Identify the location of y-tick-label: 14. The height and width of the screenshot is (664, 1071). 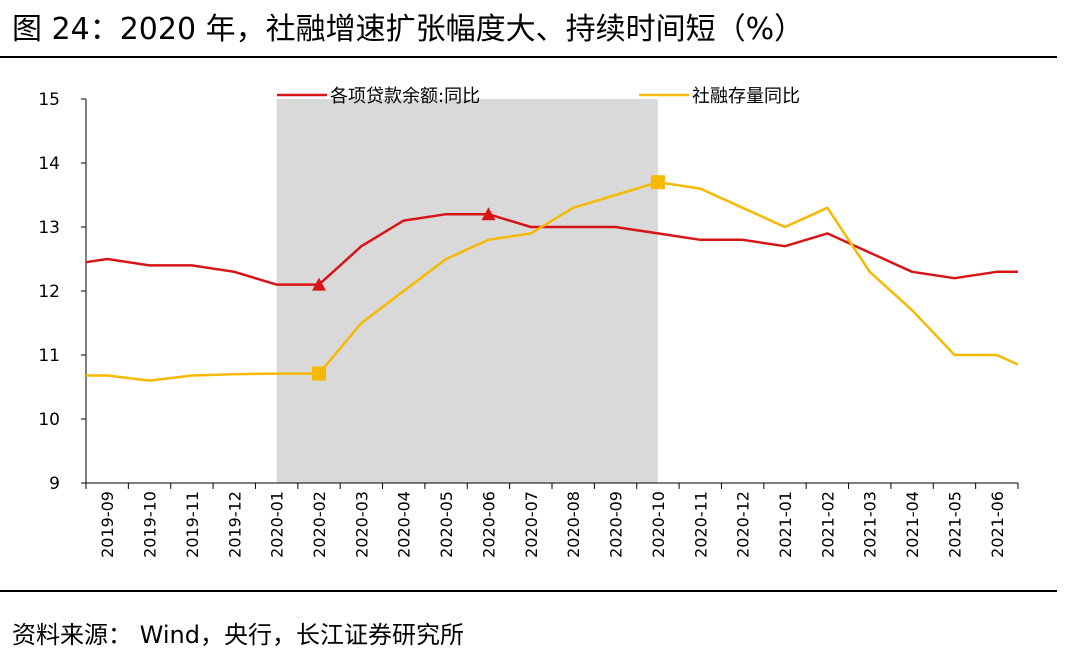
(49, 164).